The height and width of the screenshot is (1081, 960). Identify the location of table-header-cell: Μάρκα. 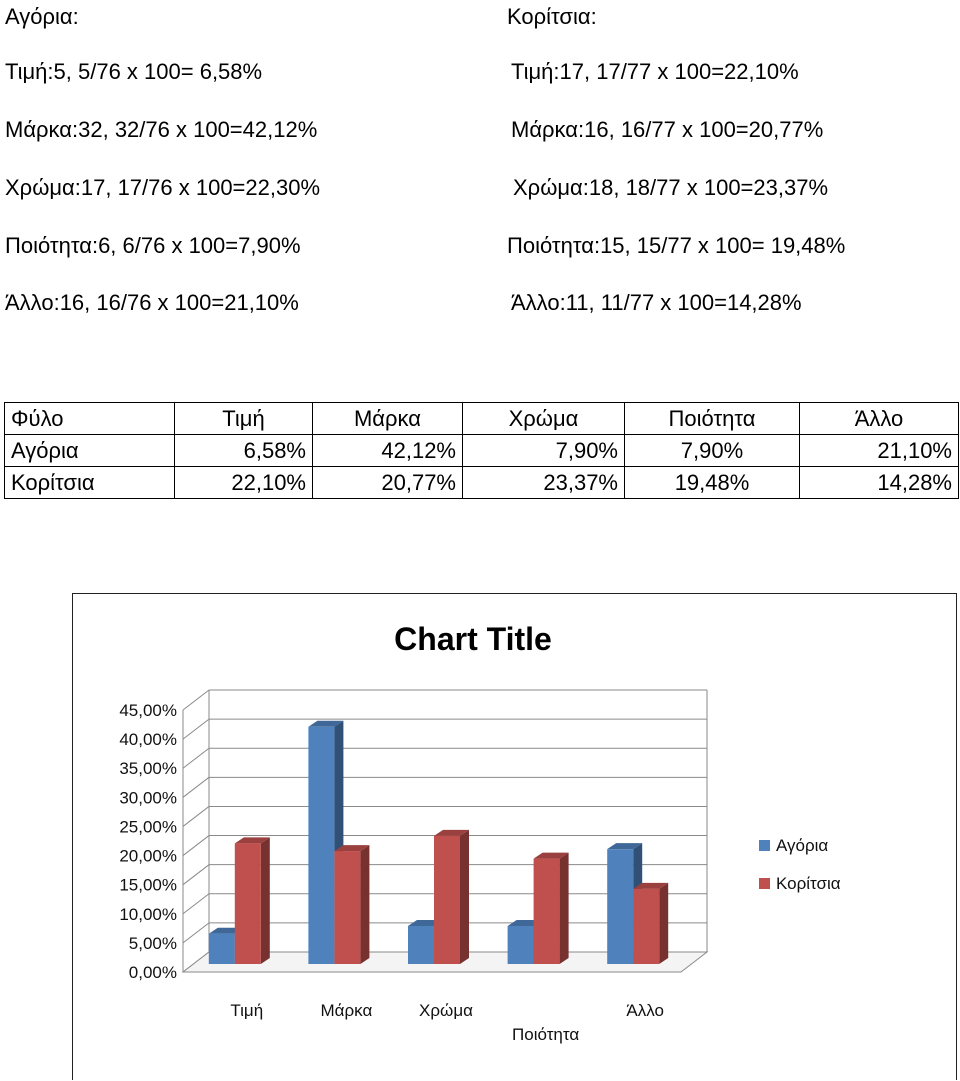
(387, 418).